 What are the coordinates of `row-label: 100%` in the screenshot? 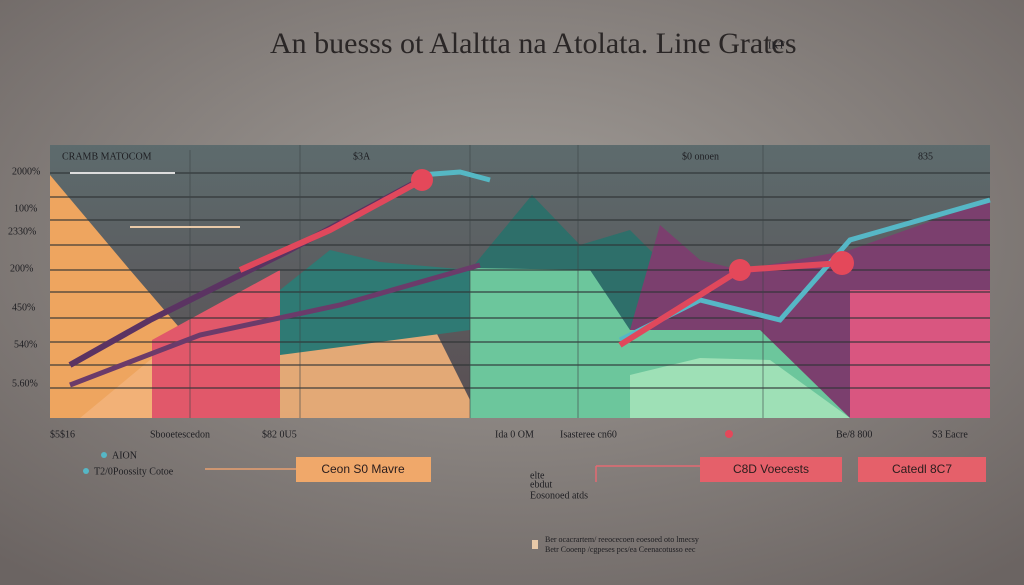 It's located at (25, 208).